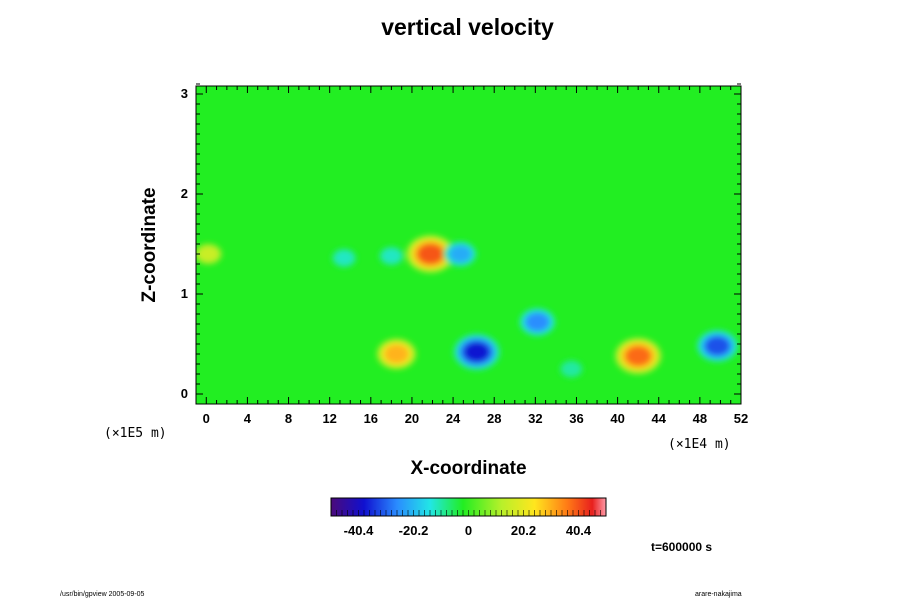  Describe the element at coordinates (206, 418) in the screenshot. I see `x-tick-label: 0` at that location.